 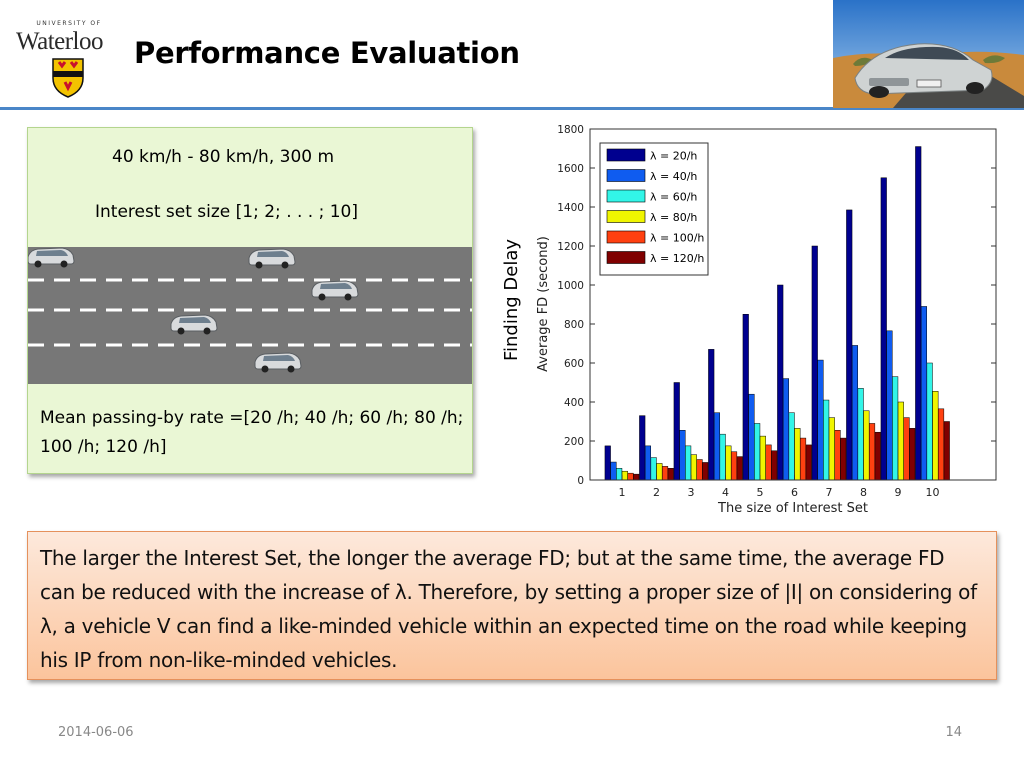 What do you see at coordinates (794, 492) in the screenshot?
I see `x-tick-label: 6` at bounding box center [794, 492].